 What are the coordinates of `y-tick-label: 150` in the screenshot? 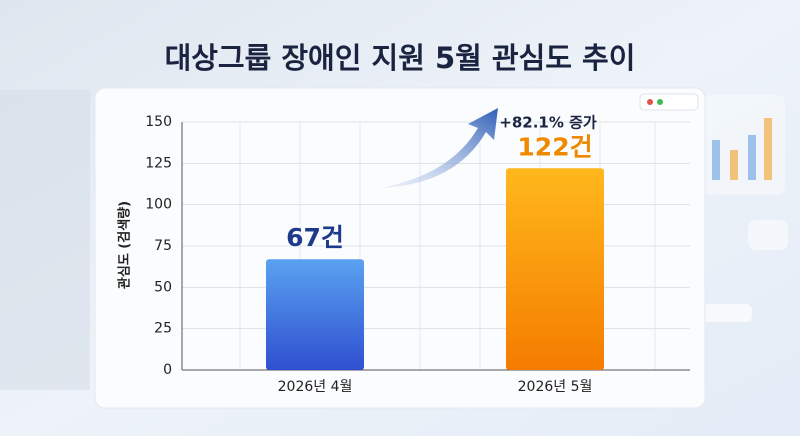 It's located at (158, 122).